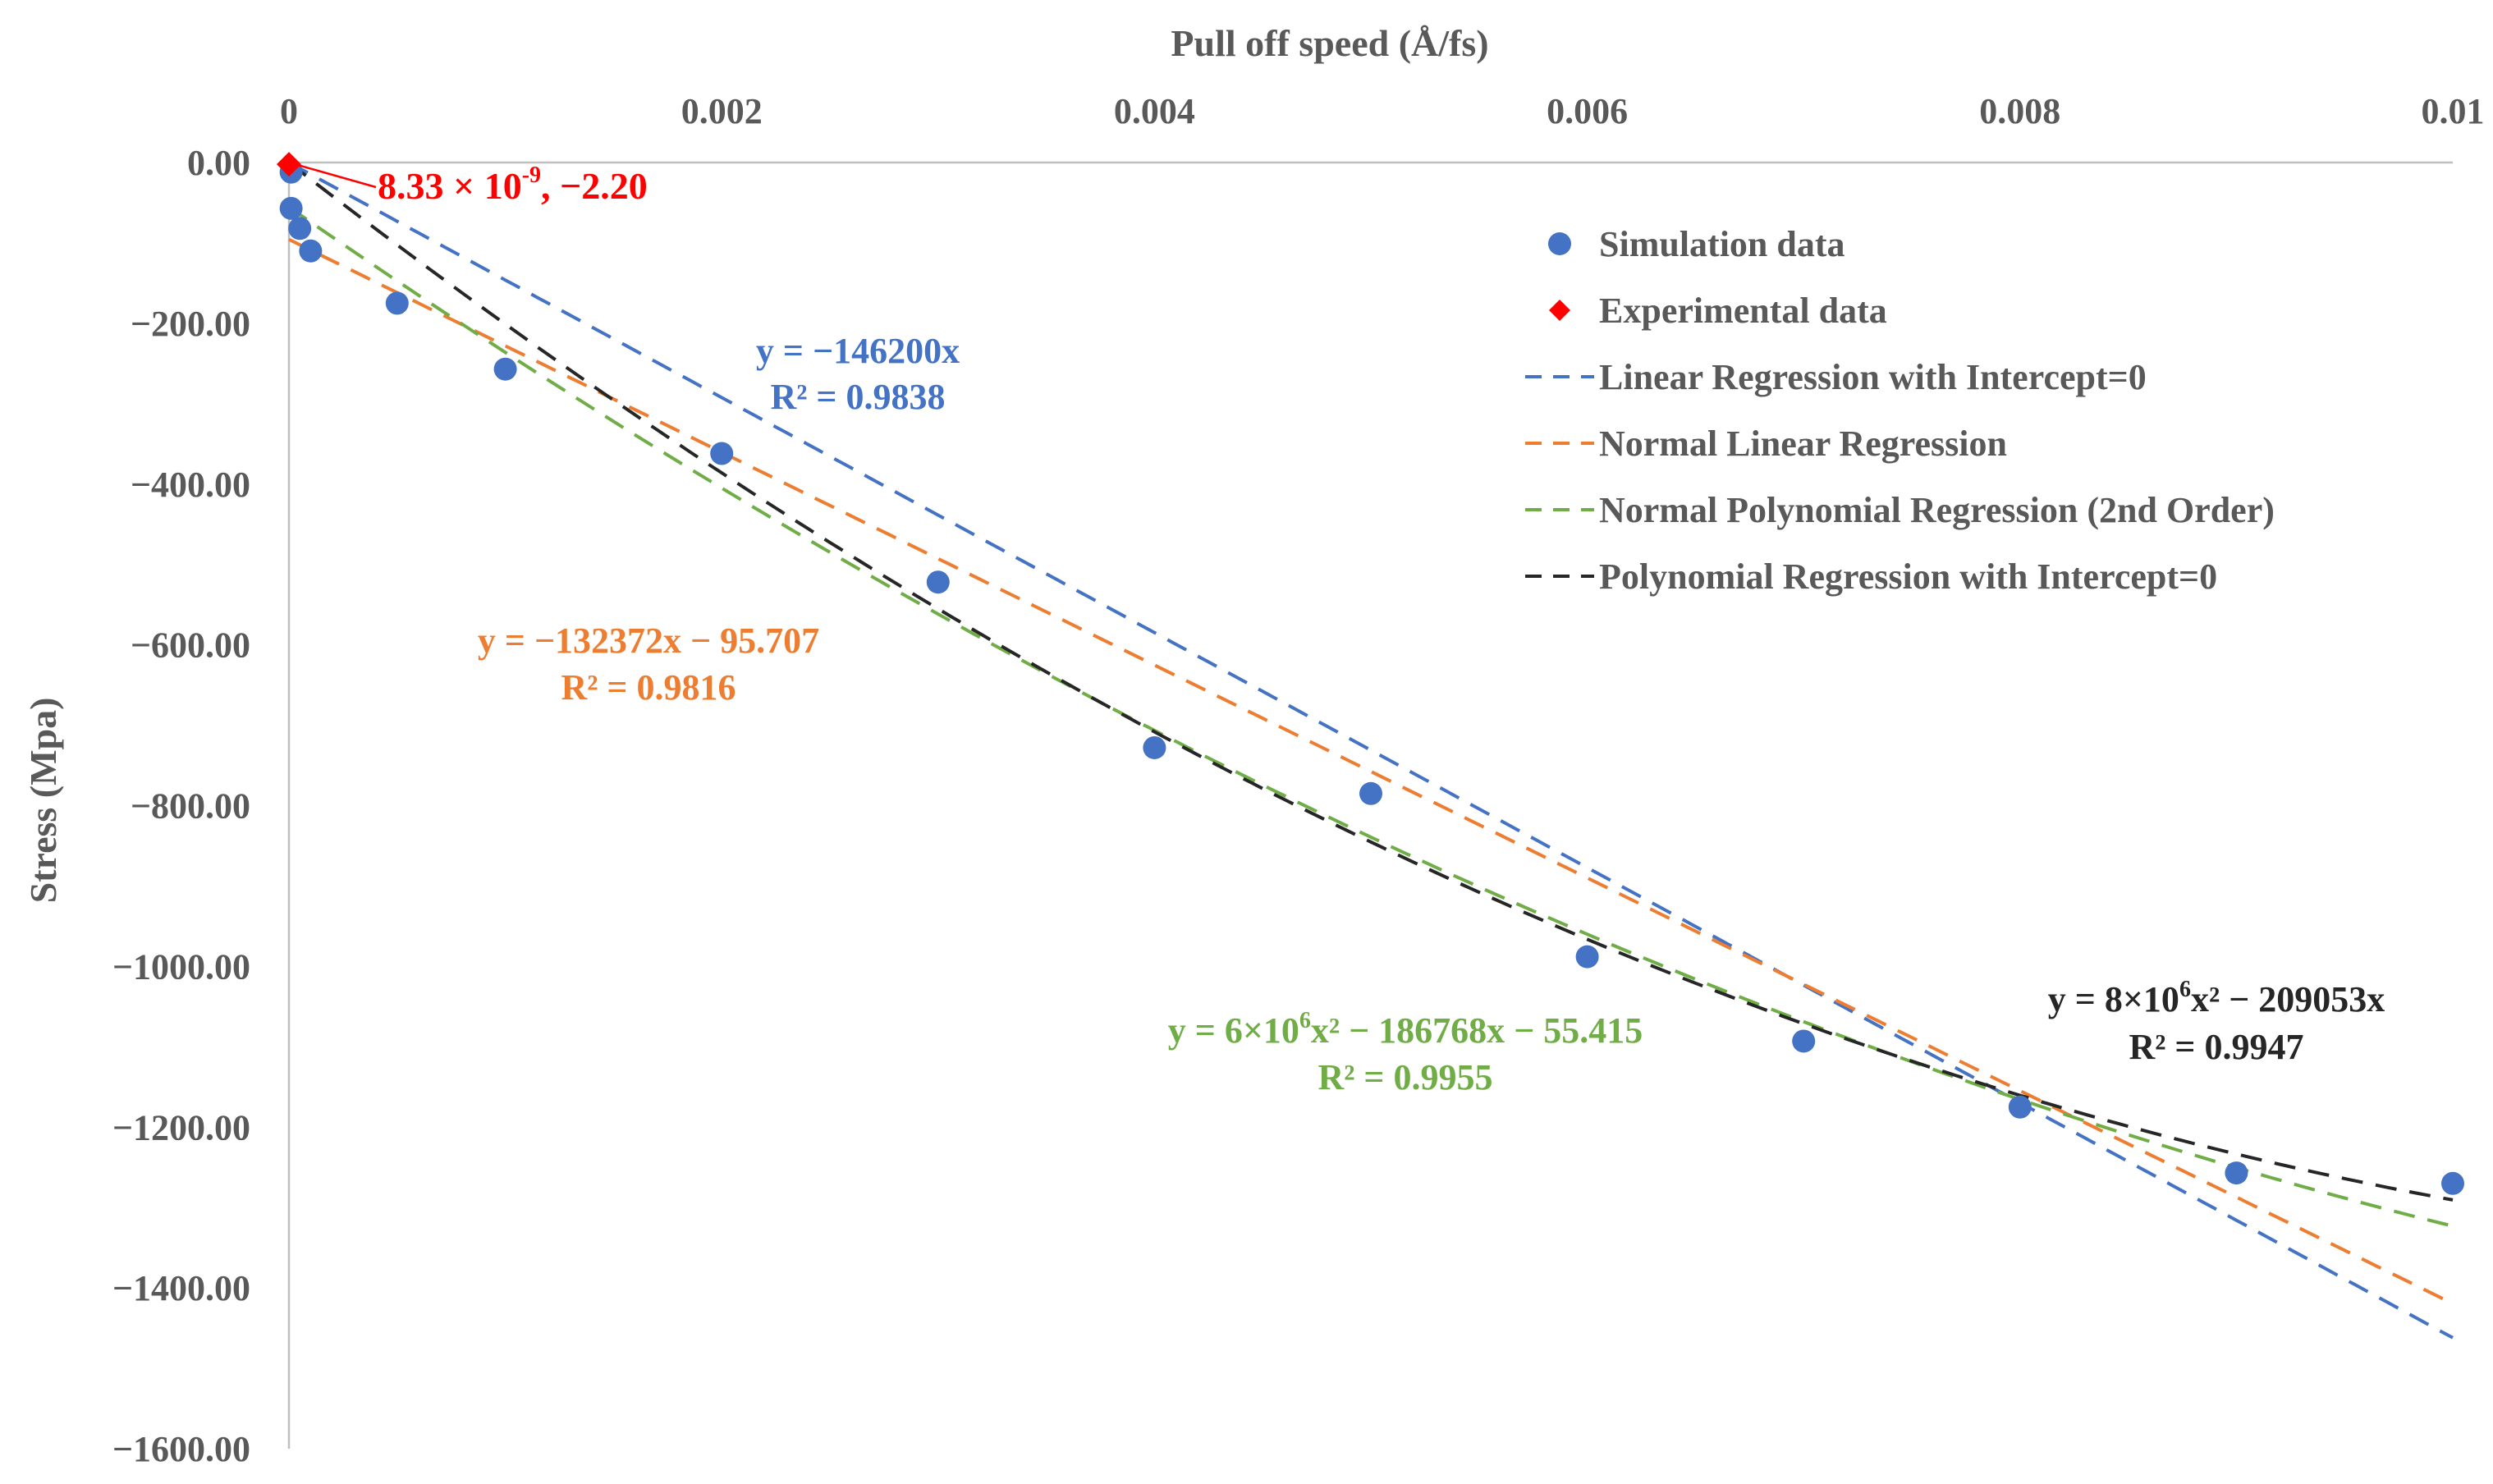  What do you see at coordinates (2113, 999) in the screenshot?
I see `eq-poly-zero-pre: y = 8×10` at bounding box center [2113, 999].